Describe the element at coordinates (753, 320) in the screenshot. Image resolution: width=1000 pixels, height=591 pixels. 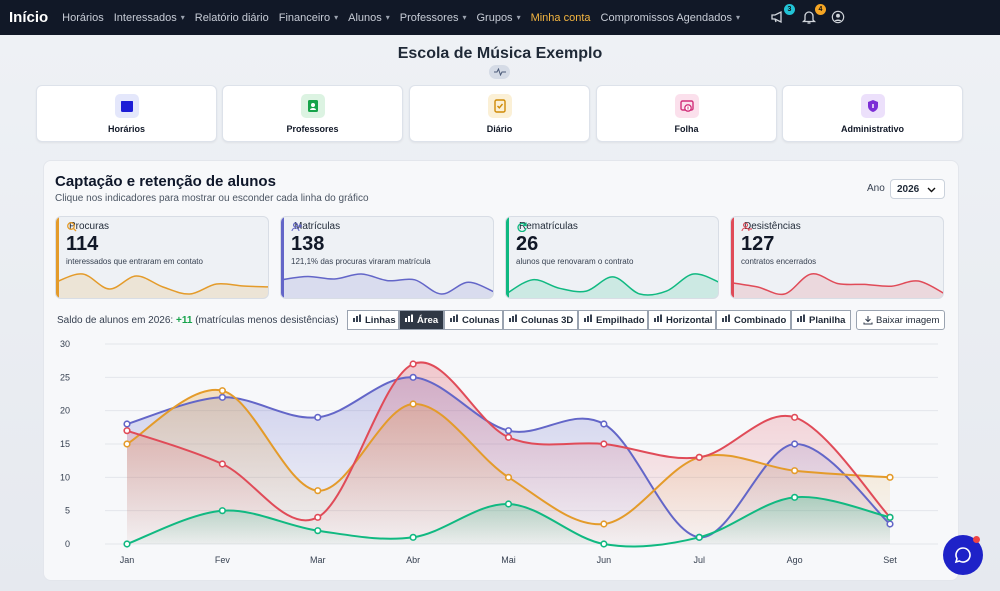
I see `chart-type-combinado: Combinado` at that location.